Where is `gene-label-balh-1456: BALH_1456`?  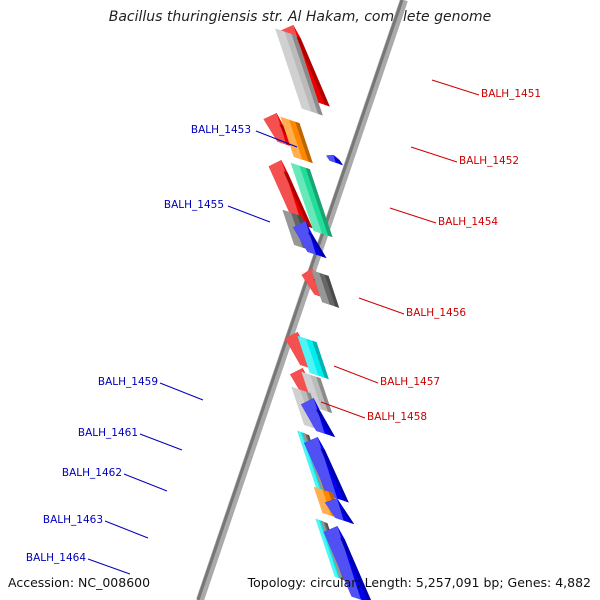 gene-label-balh-1456: BALH_1456 is located at coordinates (436, 313).